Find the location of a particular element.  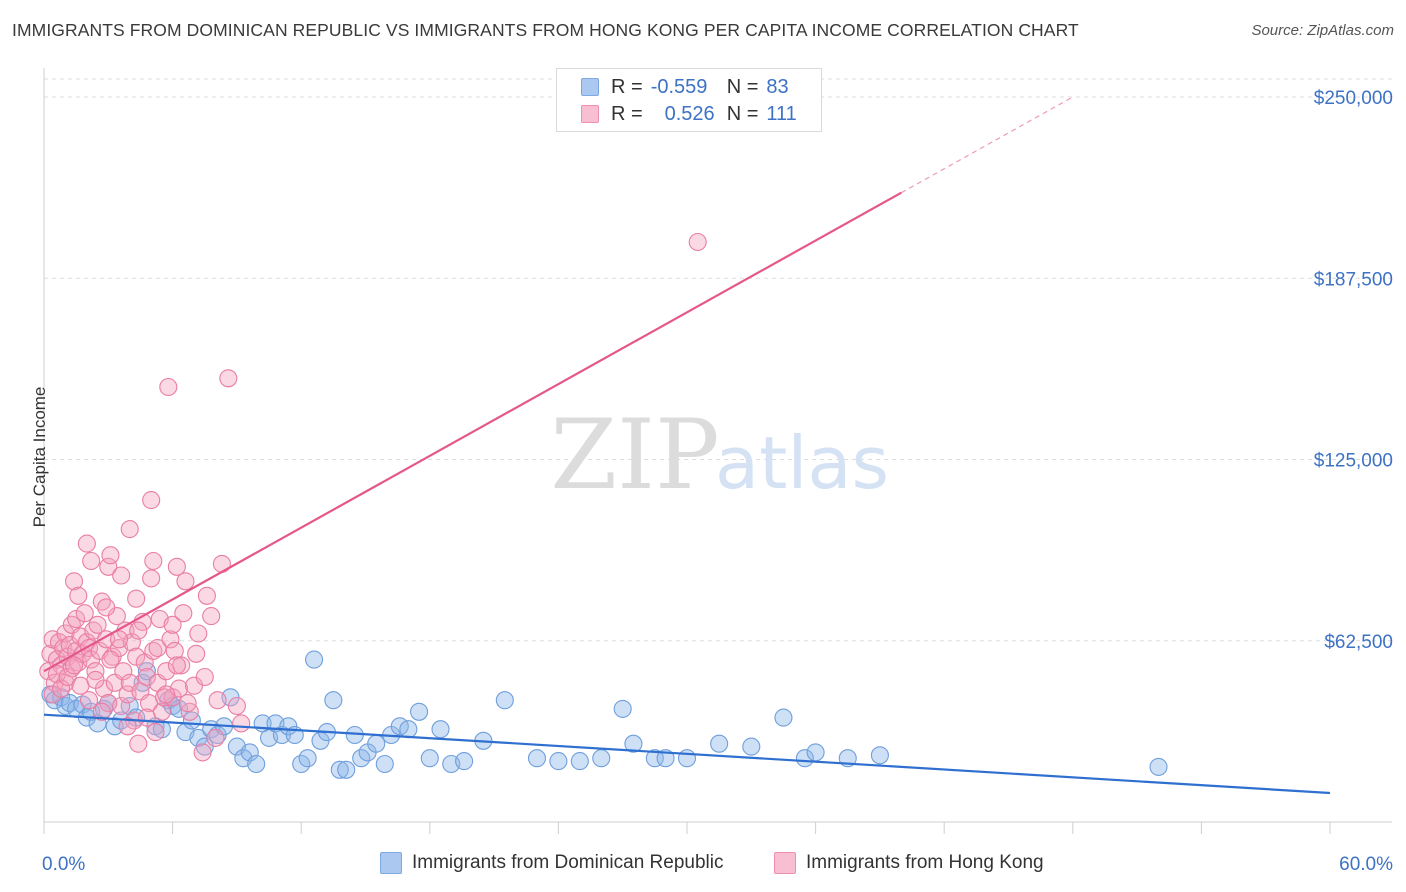

legend-row-hongkong: R = 0.526 N = 111 is located at coordinates (689, 114).